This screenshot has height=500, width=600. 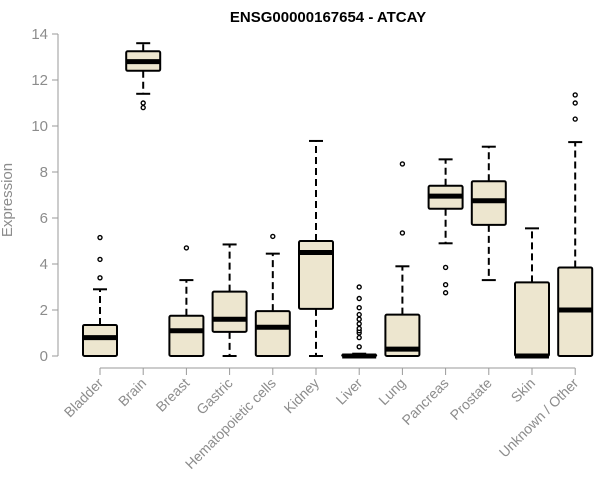 What do you see at coordinates (391, 391) in the screenshot?
I see `x-tick-label: Lung` at bounding box center [391, 391].